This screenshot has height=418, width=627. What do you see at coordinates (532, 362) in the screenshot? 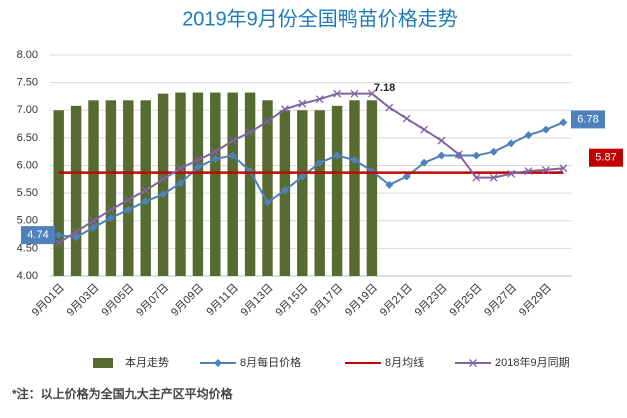
I see `legend-label: 2018年9月同期` at bounding box center [532, 362].